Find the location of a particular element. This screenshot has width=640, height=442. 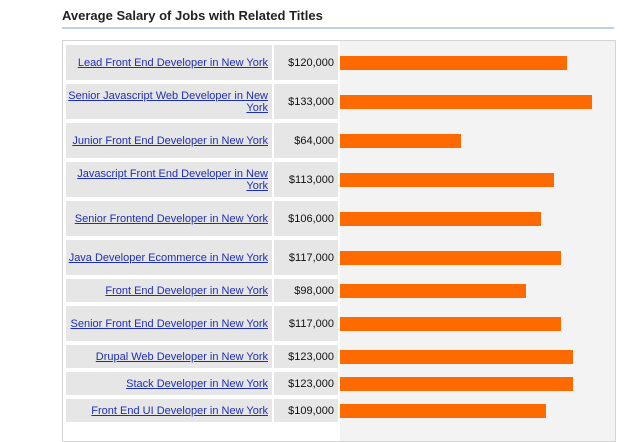

job-title-cell: Senior Front End Developer in New York is located at coordinates (169, 323).